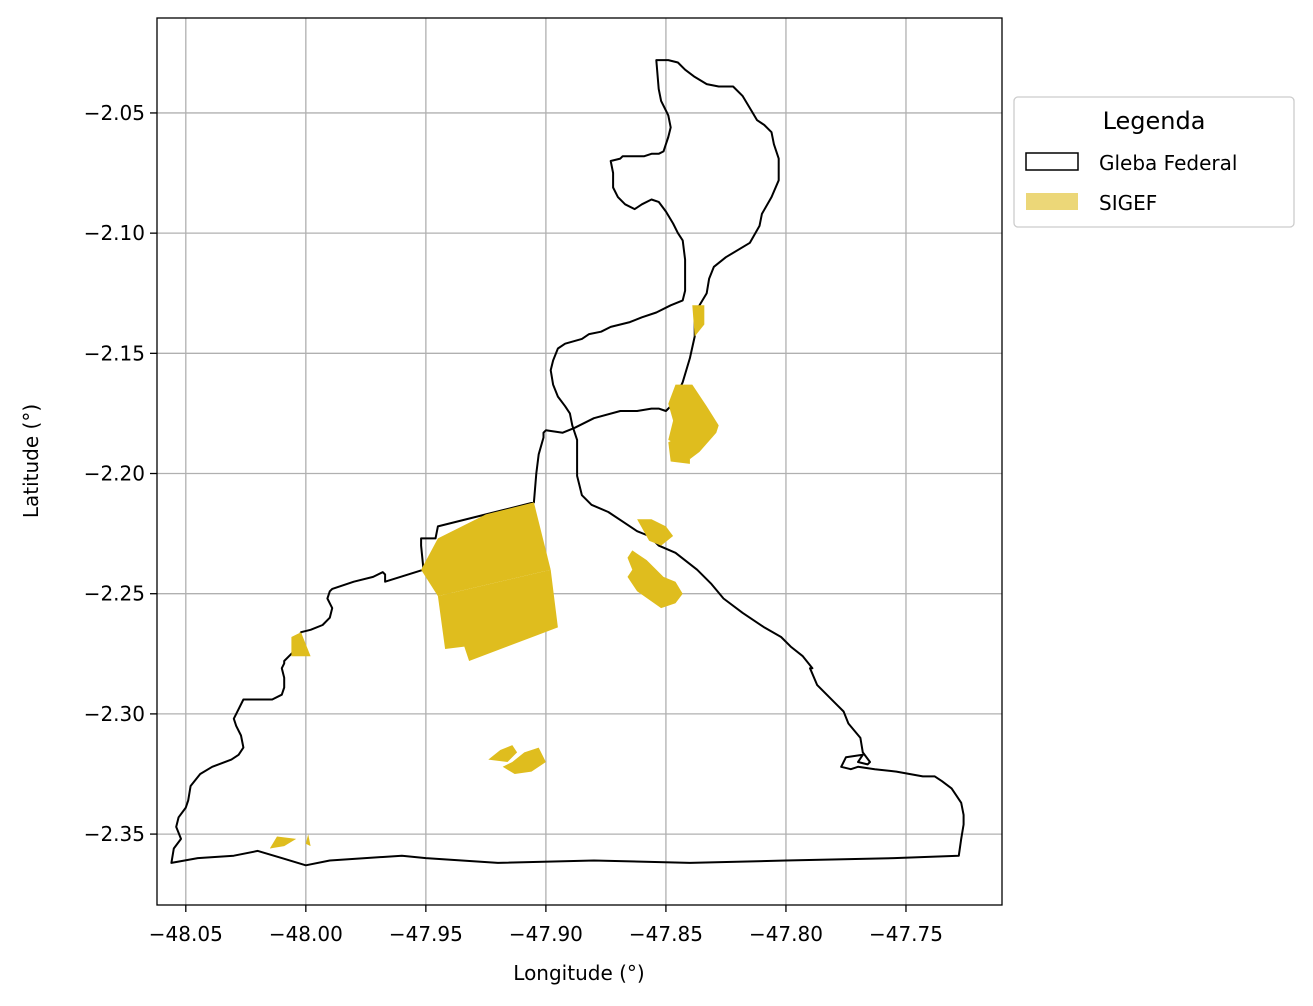 The width and height of the screenshot is (1313, 1006). Describe the element at coordinates (114, 714) in the screenshot. I see `y-tick-label: −2.30` at that location.